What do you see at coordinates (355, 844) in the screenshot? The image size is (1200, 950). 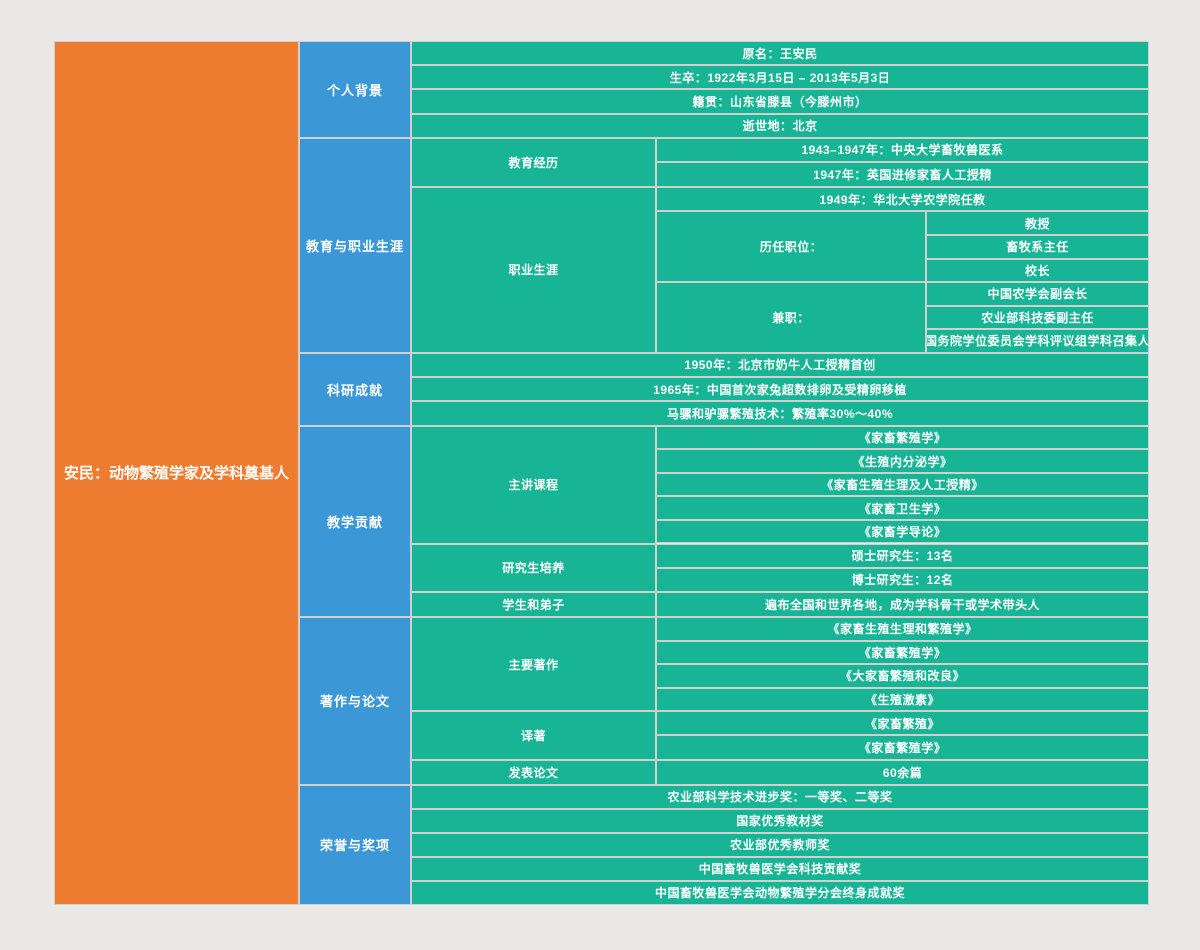 I see `honors-and-awards: 荣誉与奖项` at bounding box center [355, 844].